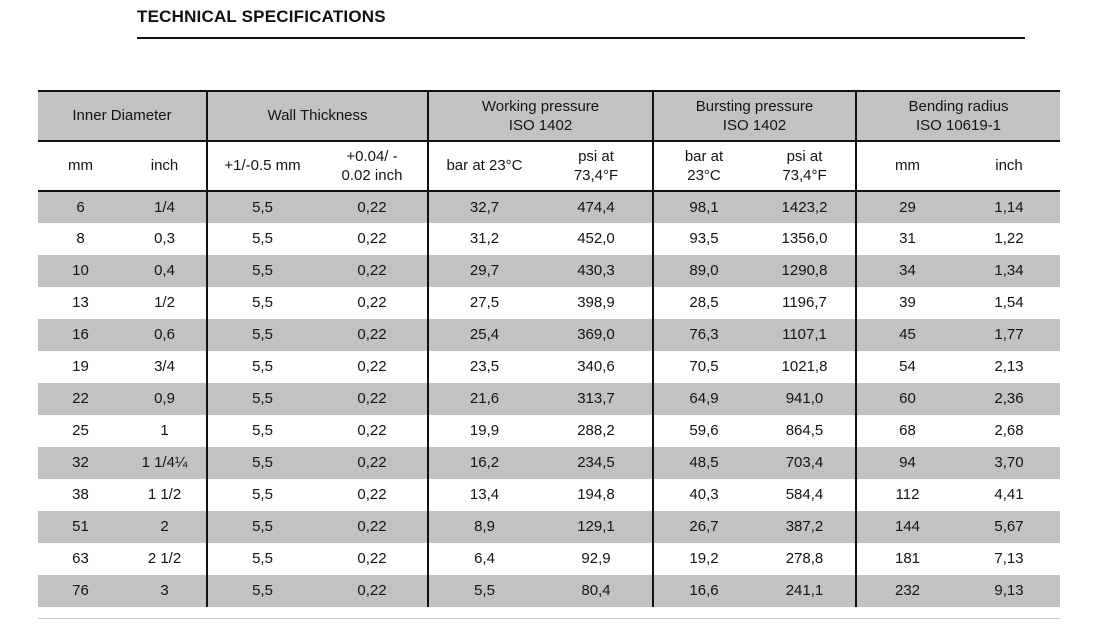 This screenshot has height=629, width=1096. What do you see at coordinates (165, 591) in the screenshot?
I see `cell: 3` at bounding box center [165, 591].